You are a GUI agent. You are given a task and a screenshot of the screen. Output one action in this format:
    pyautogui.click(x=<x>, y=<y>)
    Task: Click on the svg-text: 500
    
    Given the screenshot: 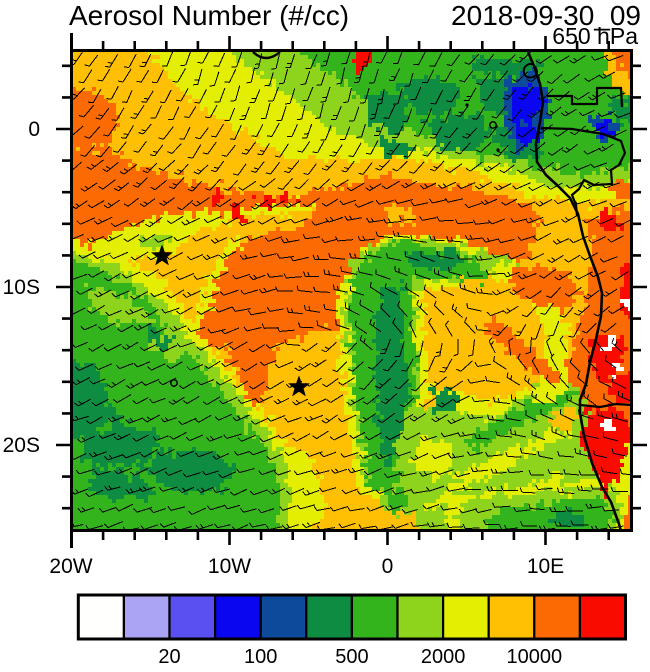 What is the action you would take?
    pyautogui.click(x=351, y=656)
    